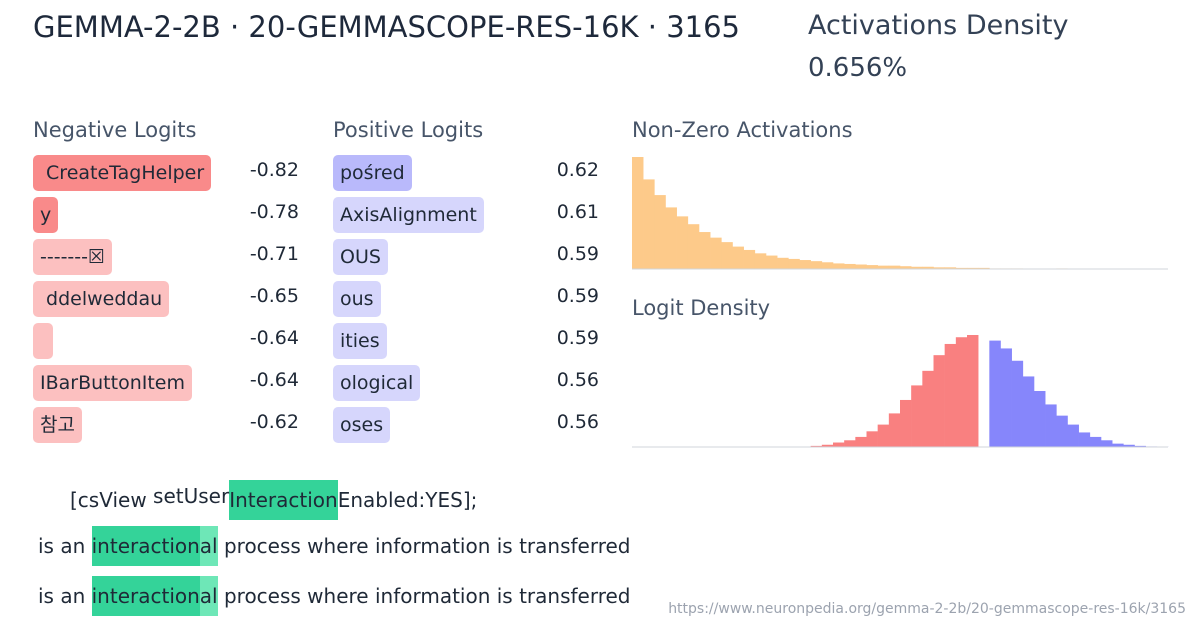 This screenshot has height=630, width=1200. I want to click on logit-token: ddelweddau, so click(101, 299).